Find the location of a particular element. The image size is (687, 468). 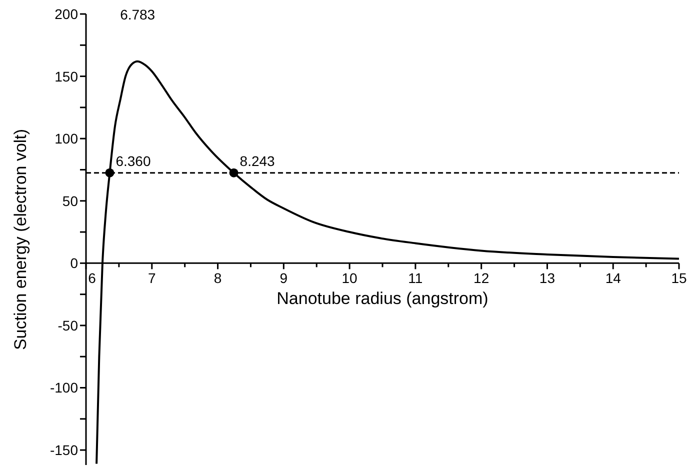

x-axis-title: Nanotube radius (angstrom) is located at coordinates (382, 298).